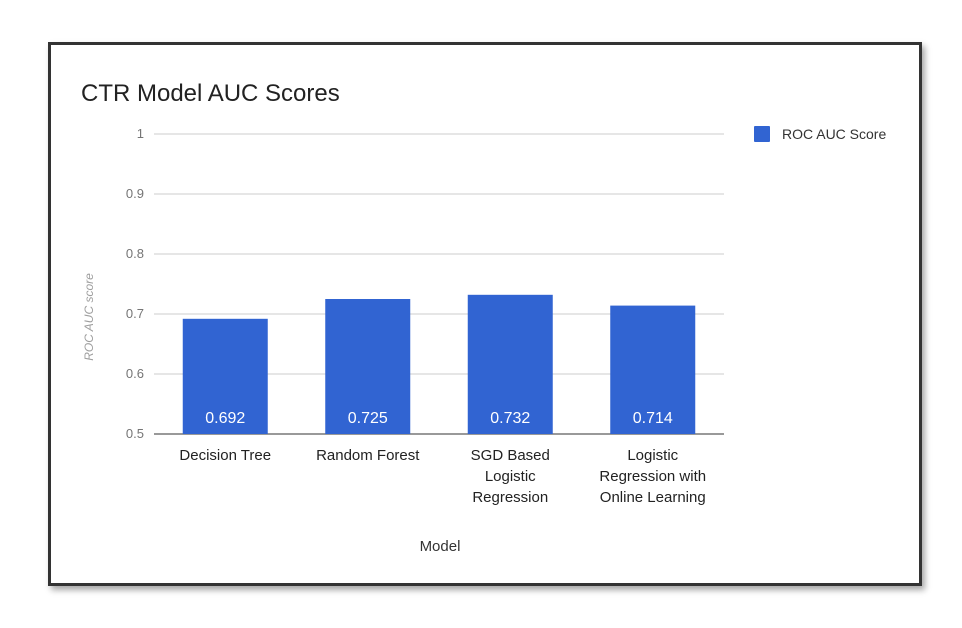  What do you see at coordinates (510, 418) in the screenshot?
I see `data-label: 0.732` at bounding box center [510, 418].